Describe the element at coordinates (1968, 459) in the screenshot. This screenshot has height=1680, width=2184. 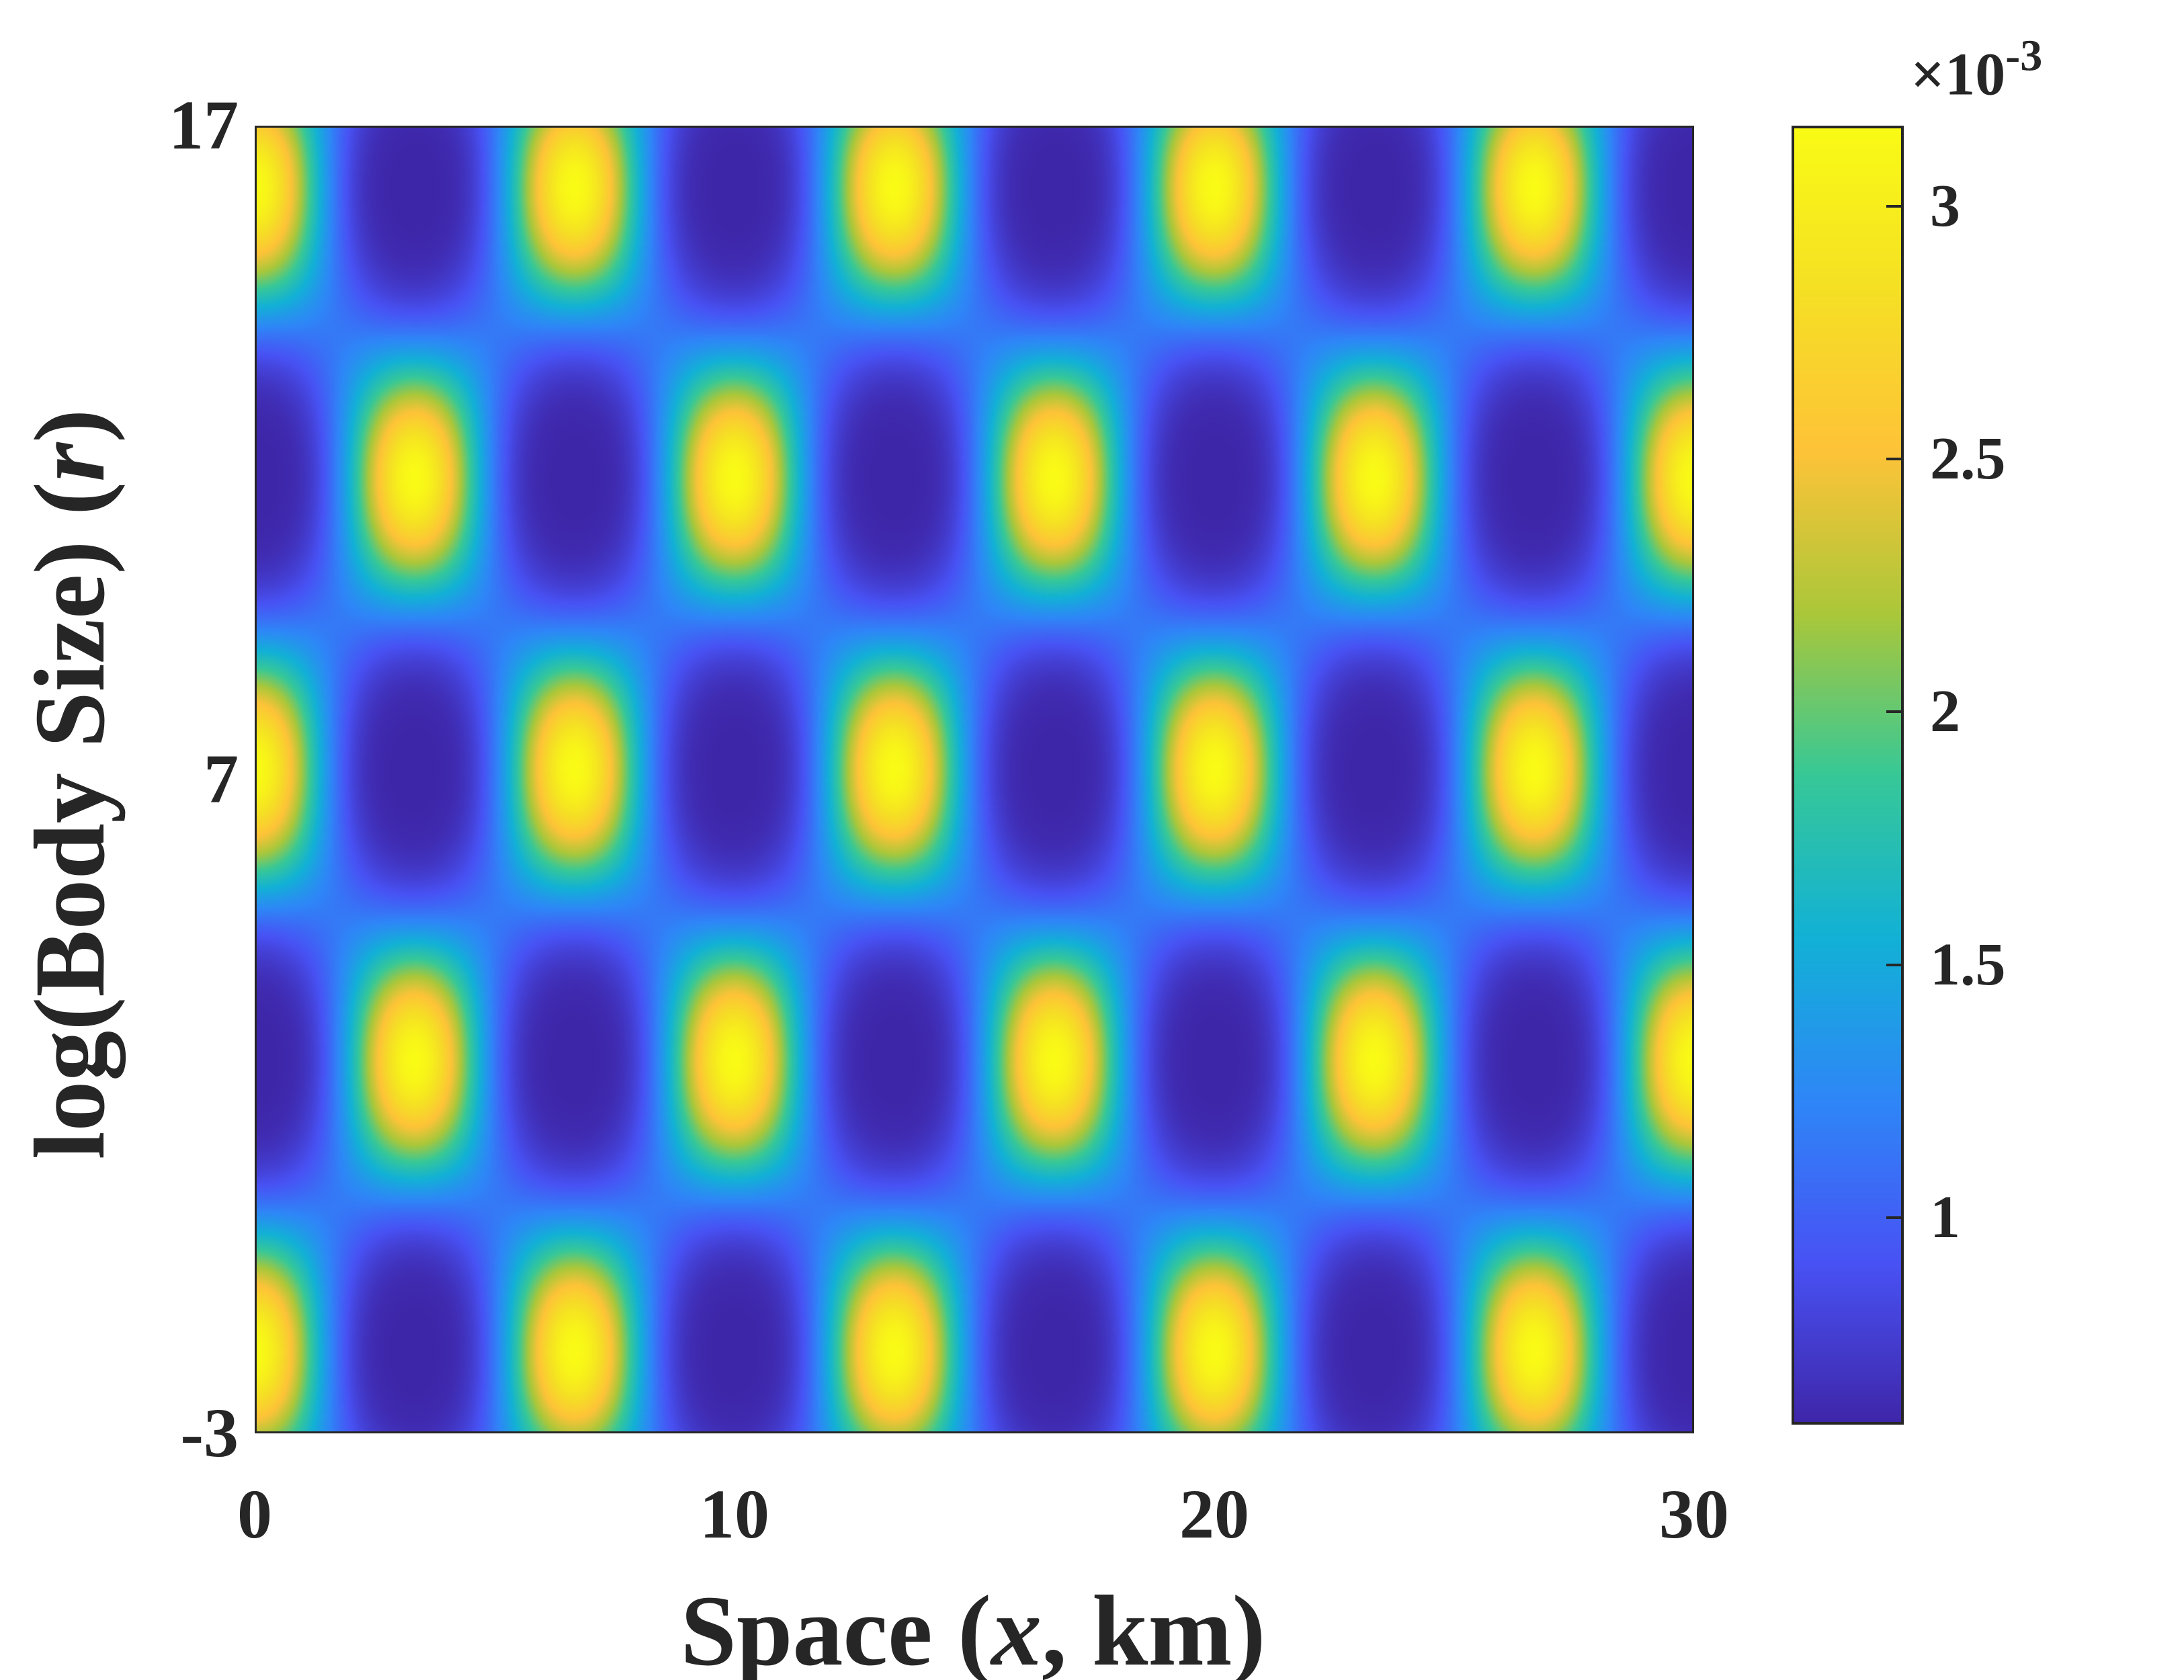
I see `colorbar-tick-label: 2.5` at that location.